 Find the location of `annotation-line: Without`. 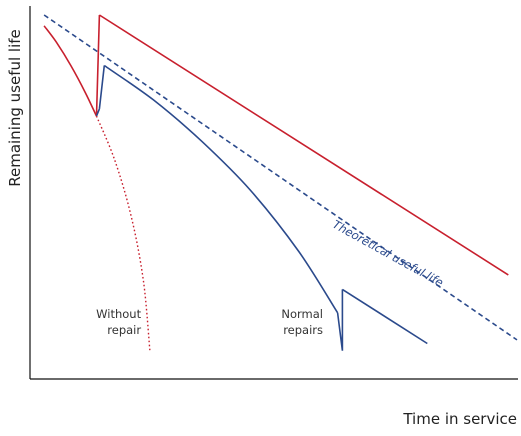

annotation-line: Without is located at coordinates (118, 314).